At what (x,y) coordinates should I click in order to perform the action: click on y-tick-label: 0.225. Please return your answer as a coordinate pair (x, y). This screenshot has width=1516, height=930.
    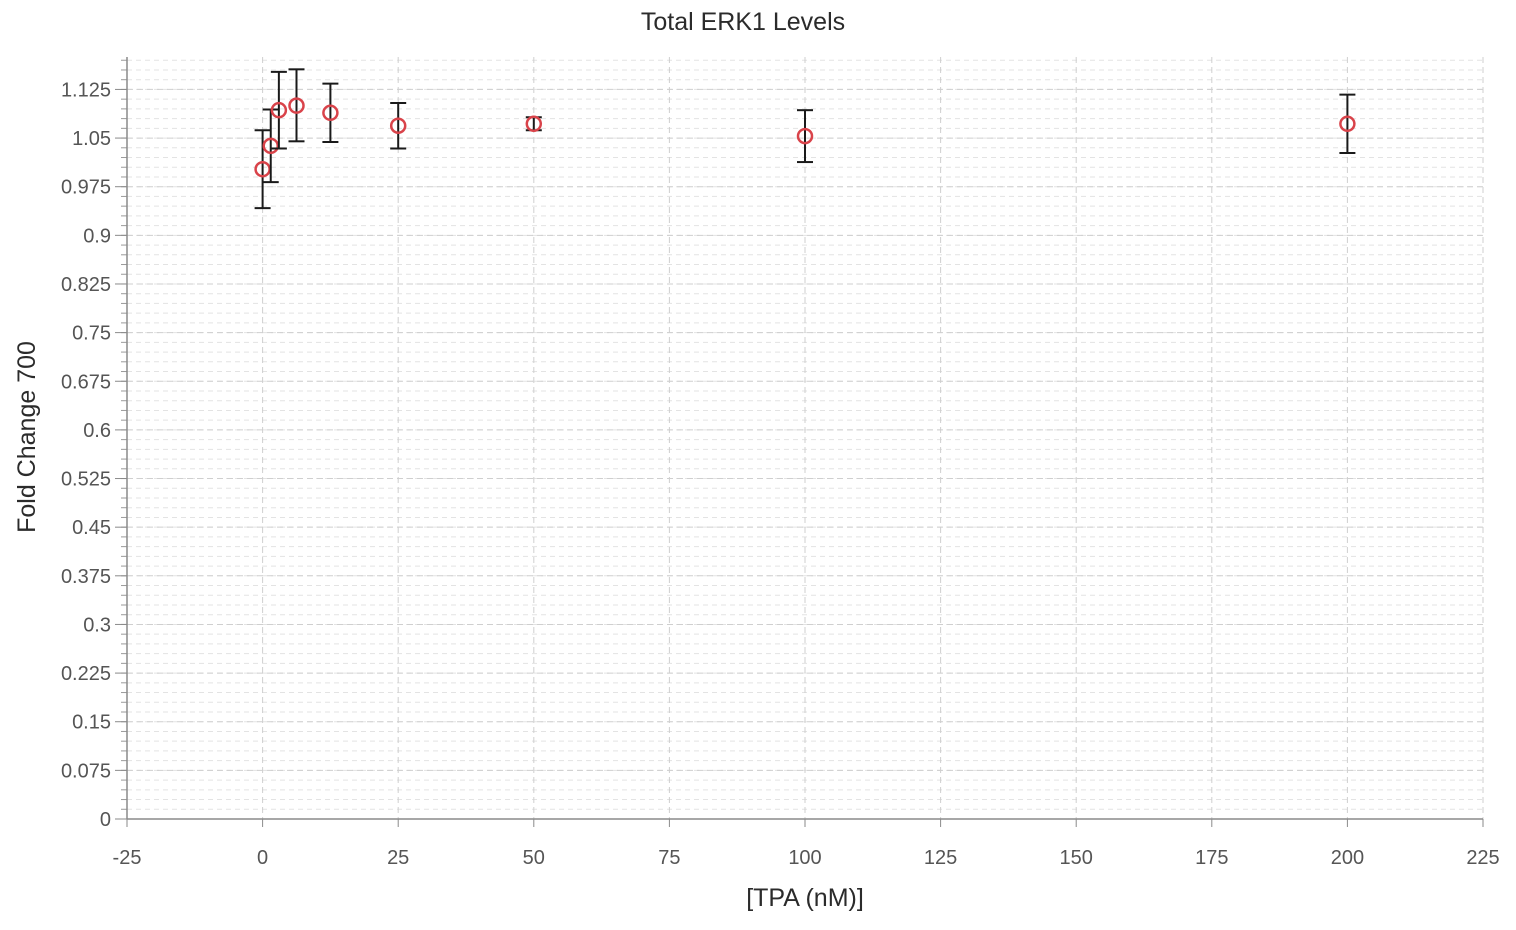
    Looking at the image, I should click on (86, 674).